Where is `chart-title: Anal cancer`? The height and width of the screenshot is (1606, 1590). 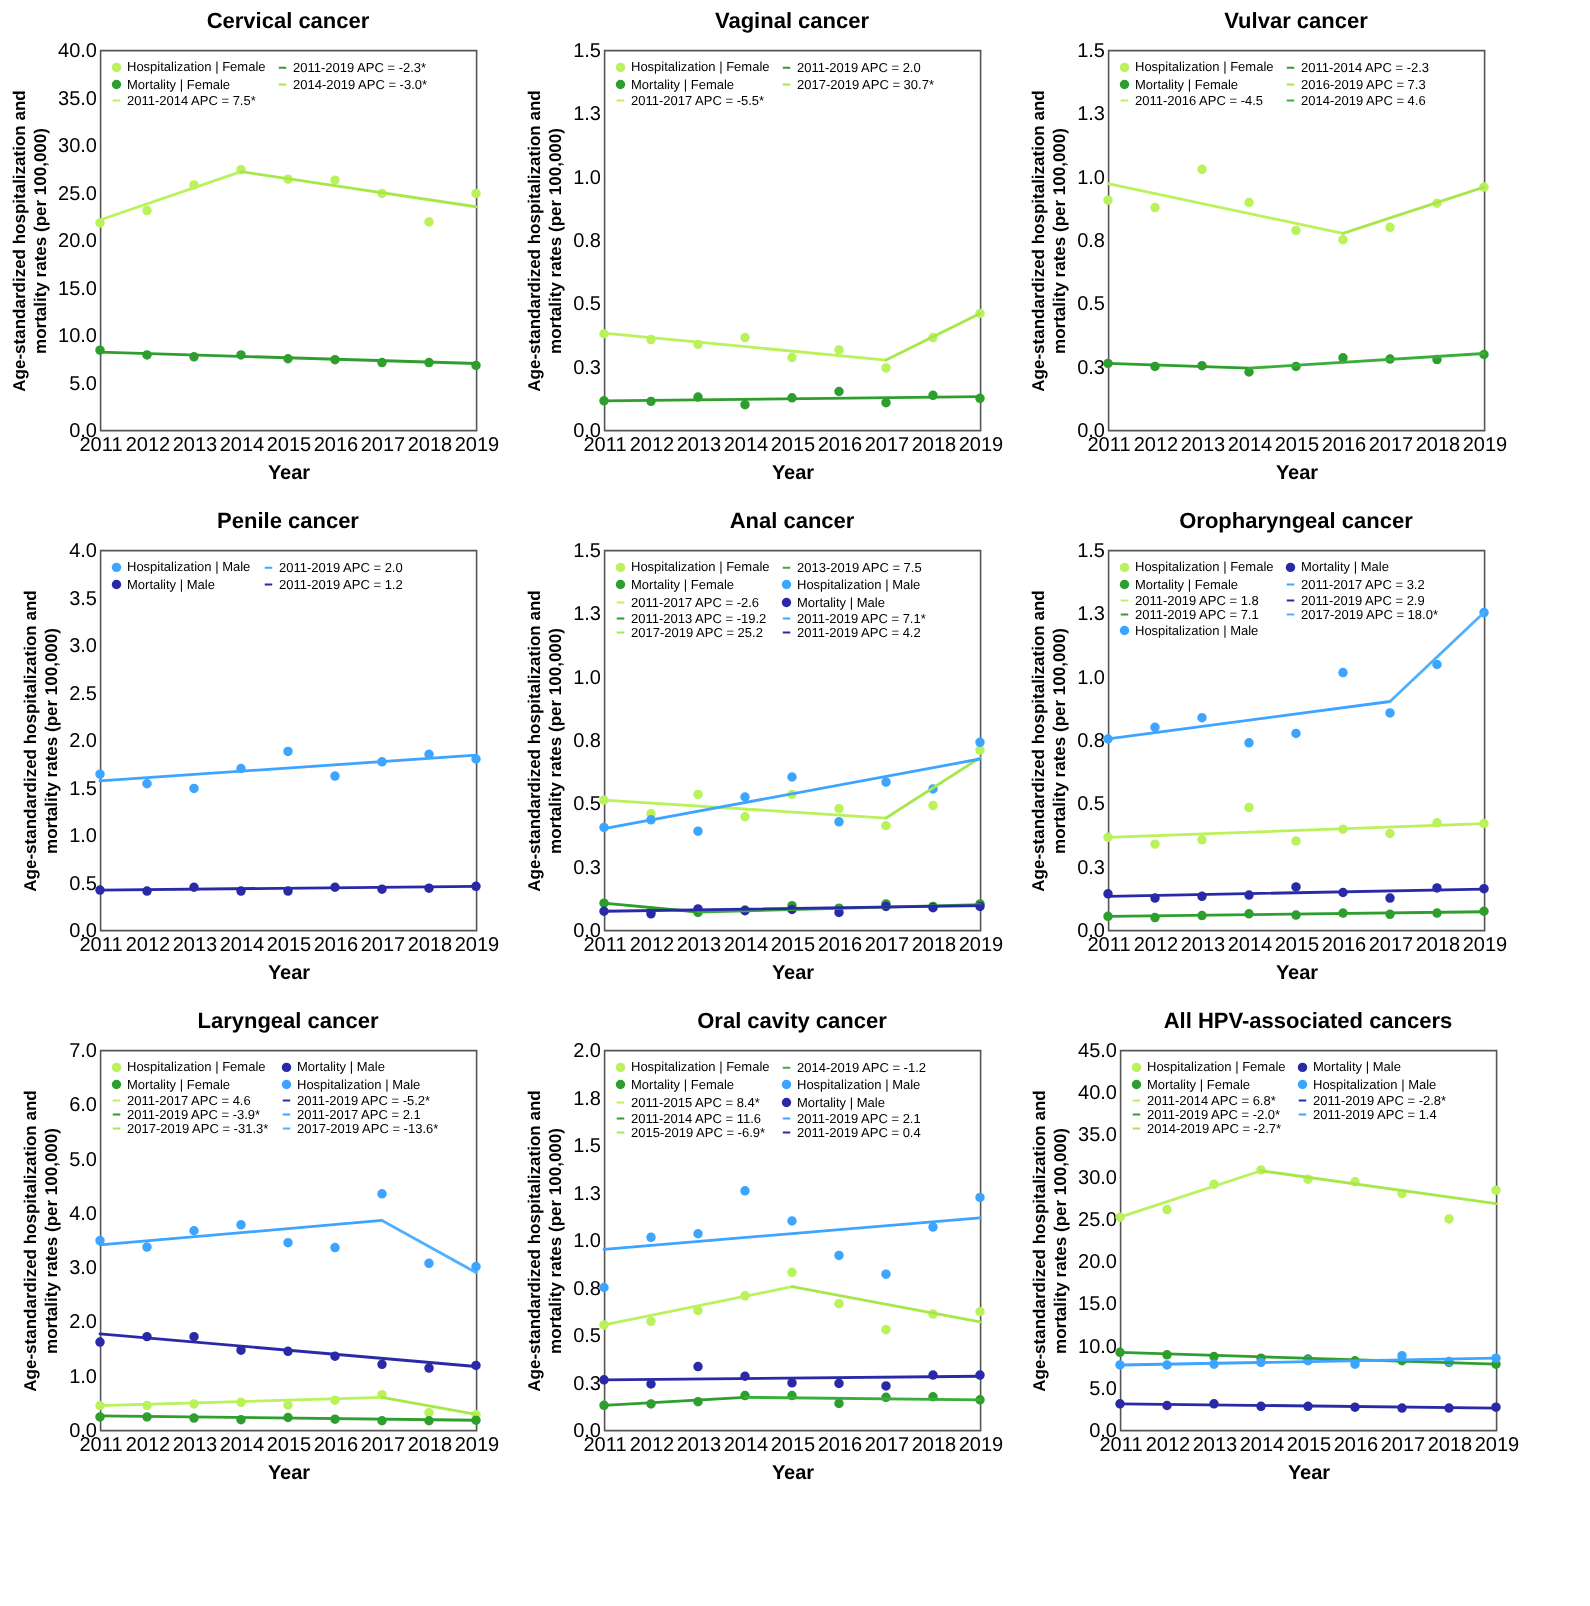 chart-title: Anal cancer is located at coordinates (792, 522).